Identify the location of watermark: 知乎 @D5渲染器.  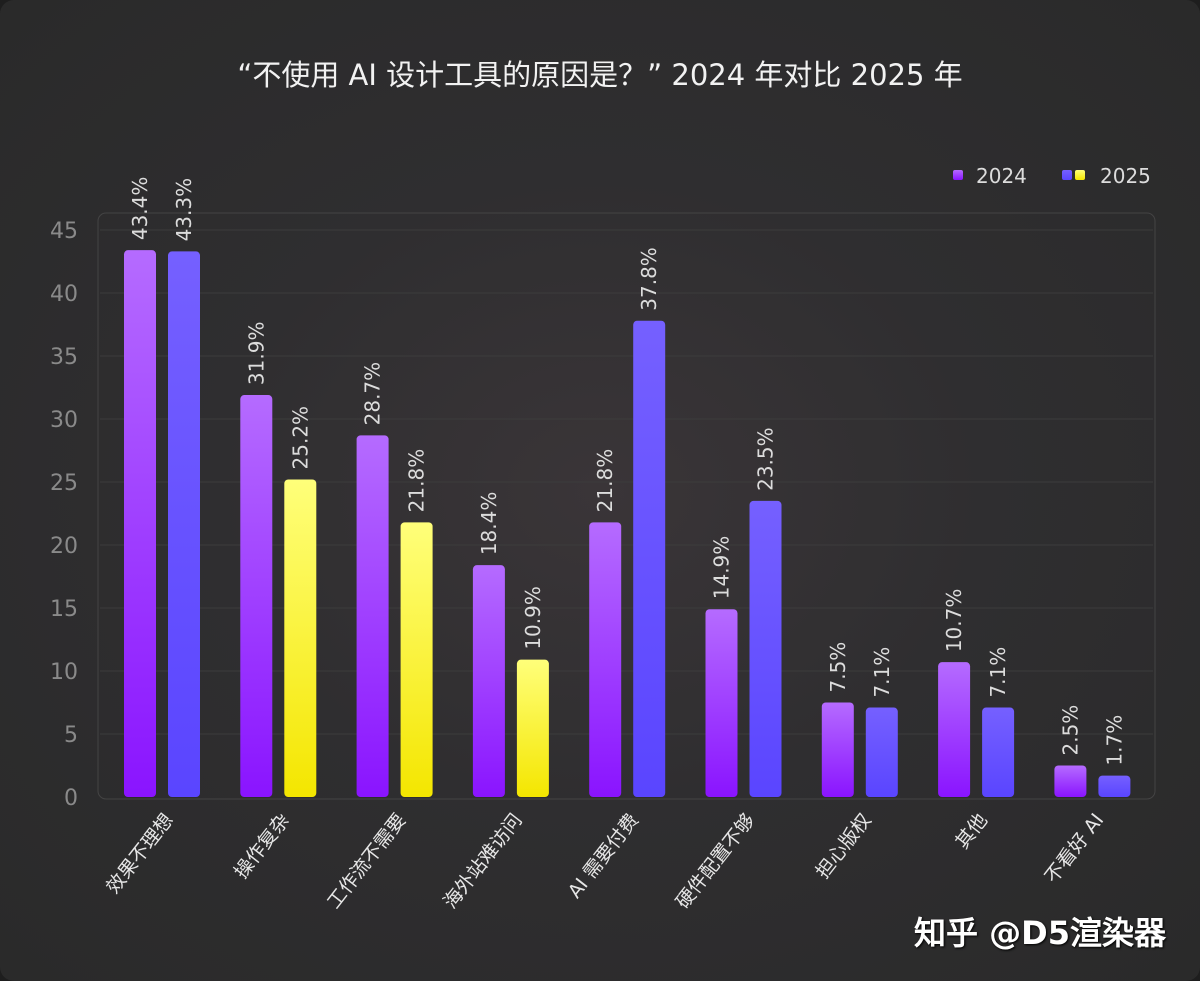
(1040, 933).